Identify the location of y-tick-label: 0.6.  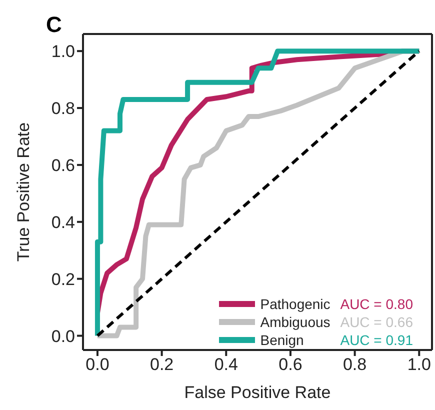
(63, 165).